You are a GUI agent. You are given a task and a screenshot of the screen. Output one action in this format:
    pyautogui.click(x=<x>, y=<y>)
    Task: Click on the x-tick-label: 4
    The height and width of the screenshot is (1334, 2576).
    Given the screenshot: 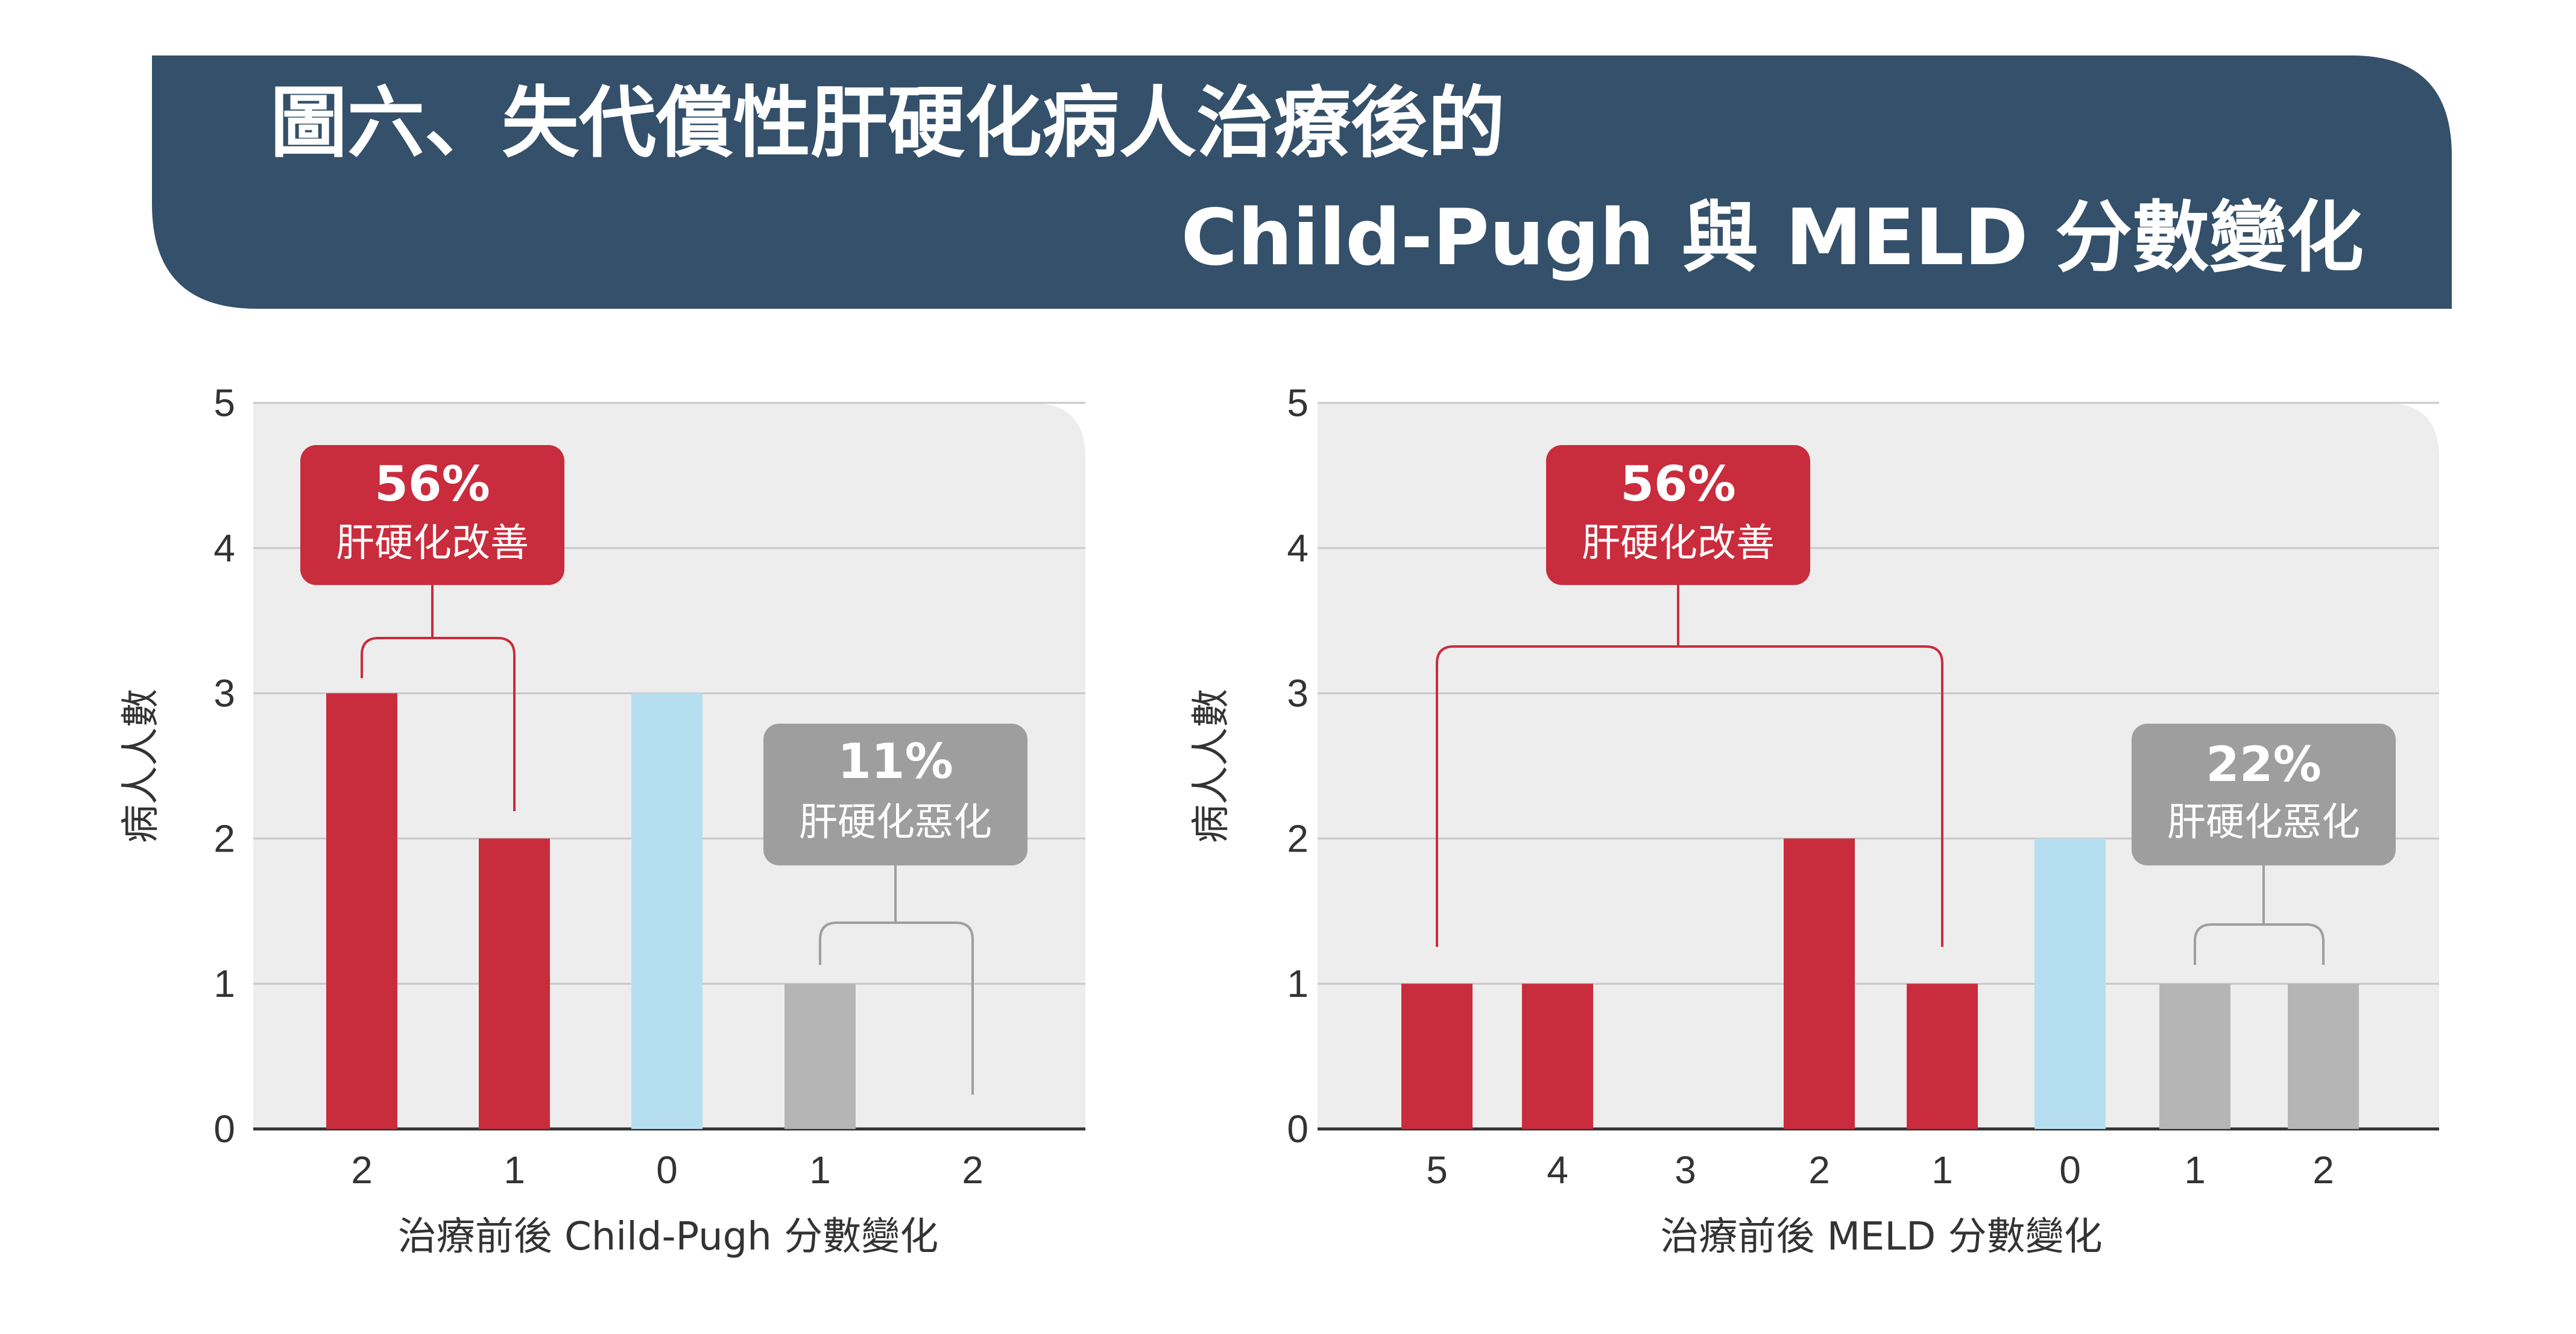 What is the action you would take?
    pyautogui.click(x=1557, y=1170)
    